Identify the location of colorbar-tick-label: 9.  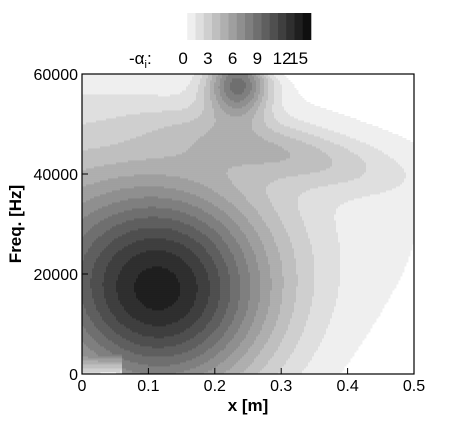
(257, 58).